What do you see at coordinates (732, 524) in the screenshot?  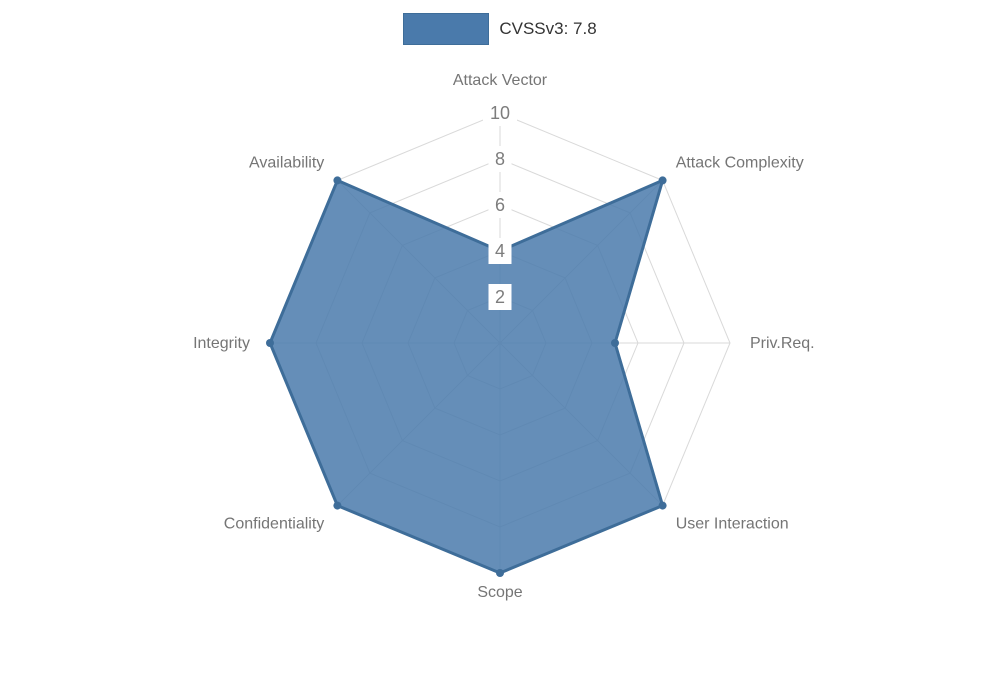 I see `axis-label: User Interaction` at bounding box center [732, 524].